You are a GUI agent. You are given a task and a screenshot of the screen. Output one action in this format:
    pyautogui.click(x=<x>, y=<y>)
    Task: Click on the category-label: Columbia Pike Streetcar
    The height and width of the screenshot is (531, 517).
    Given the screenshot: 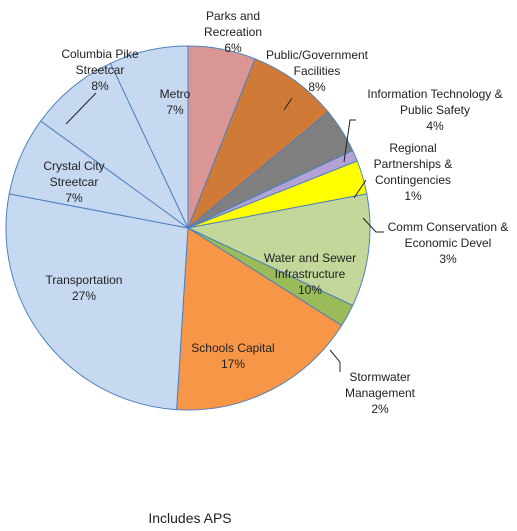 What is the action you would take?
    pyautogui.click(x=100, y=62)
    